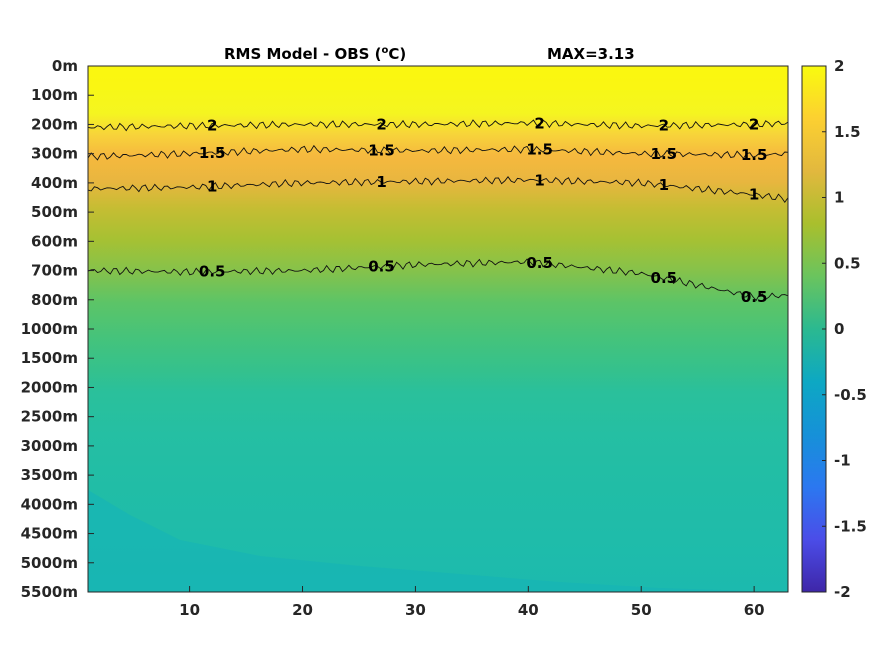 This screenshot has width=875, height=656. What do you see at coordinates (528, 610) in the screenshot?
I see `x-tick-label: 40` at bounding box center [528, 610].